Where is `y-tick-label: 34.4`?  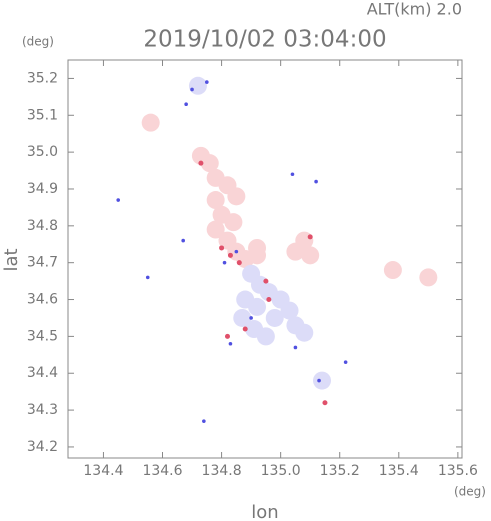 y-tick-label: 34.4 is located at coordinates (42, 373).